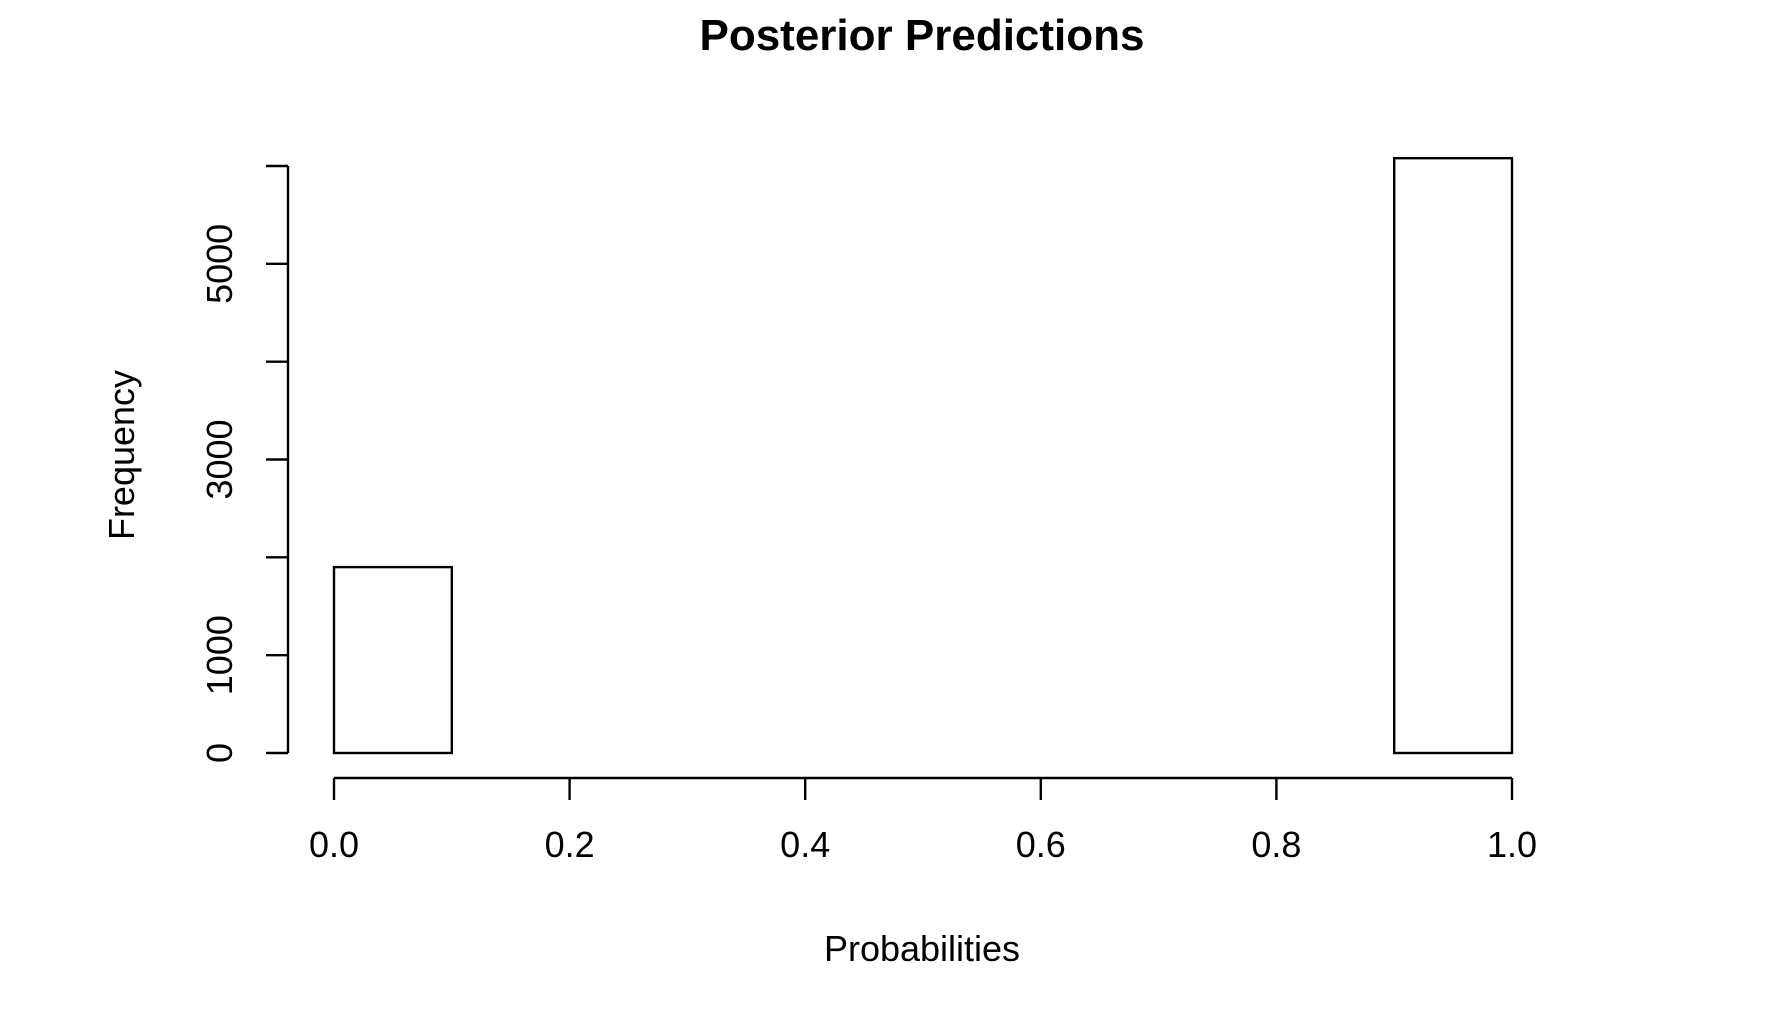 The width and height of the screenshot is (1772, 1011). I want to click on x-axis-label: Probabilities, so click(922, 948).